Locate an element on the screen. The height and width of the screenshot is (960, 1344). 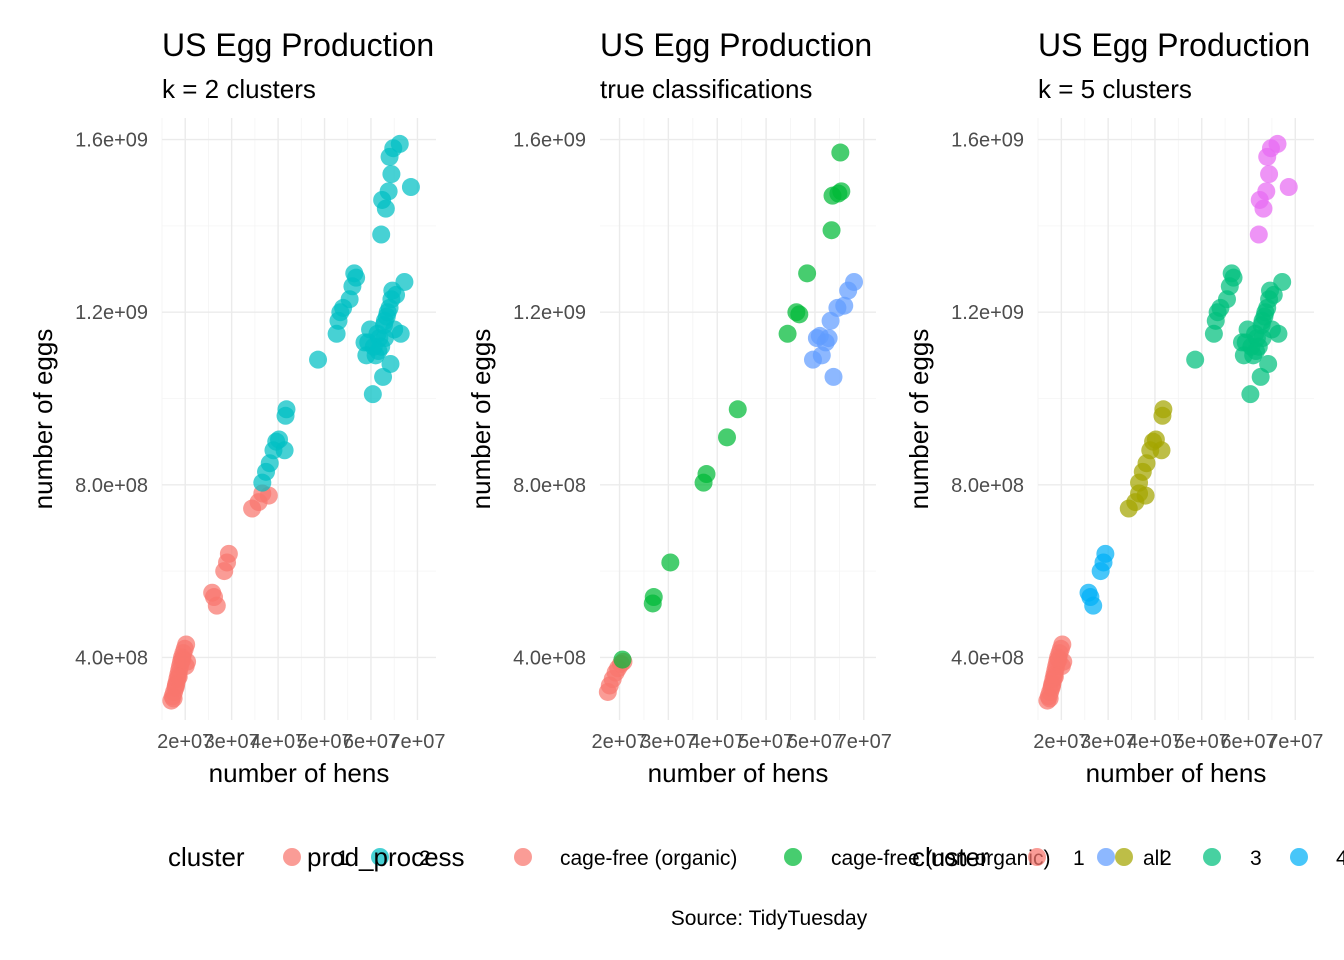
x-tick-label: 4e+07 is located at coordinates (717, 742).